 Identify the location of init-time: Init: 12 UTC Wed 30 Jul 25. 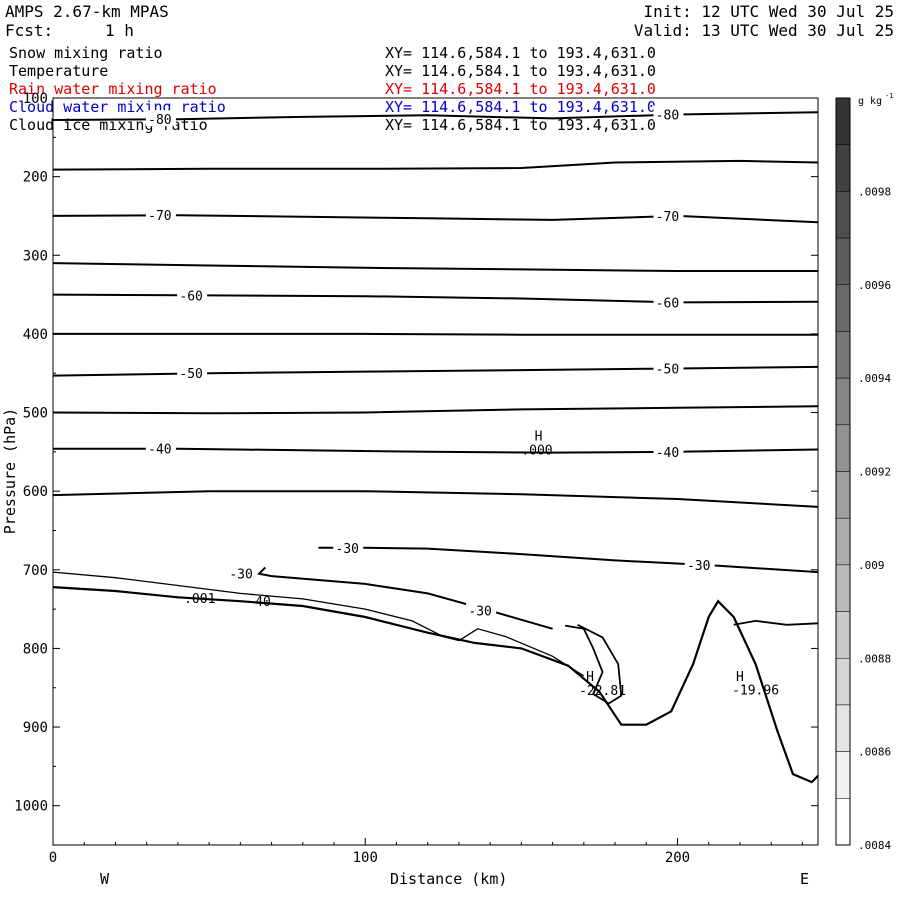
(768, 11).